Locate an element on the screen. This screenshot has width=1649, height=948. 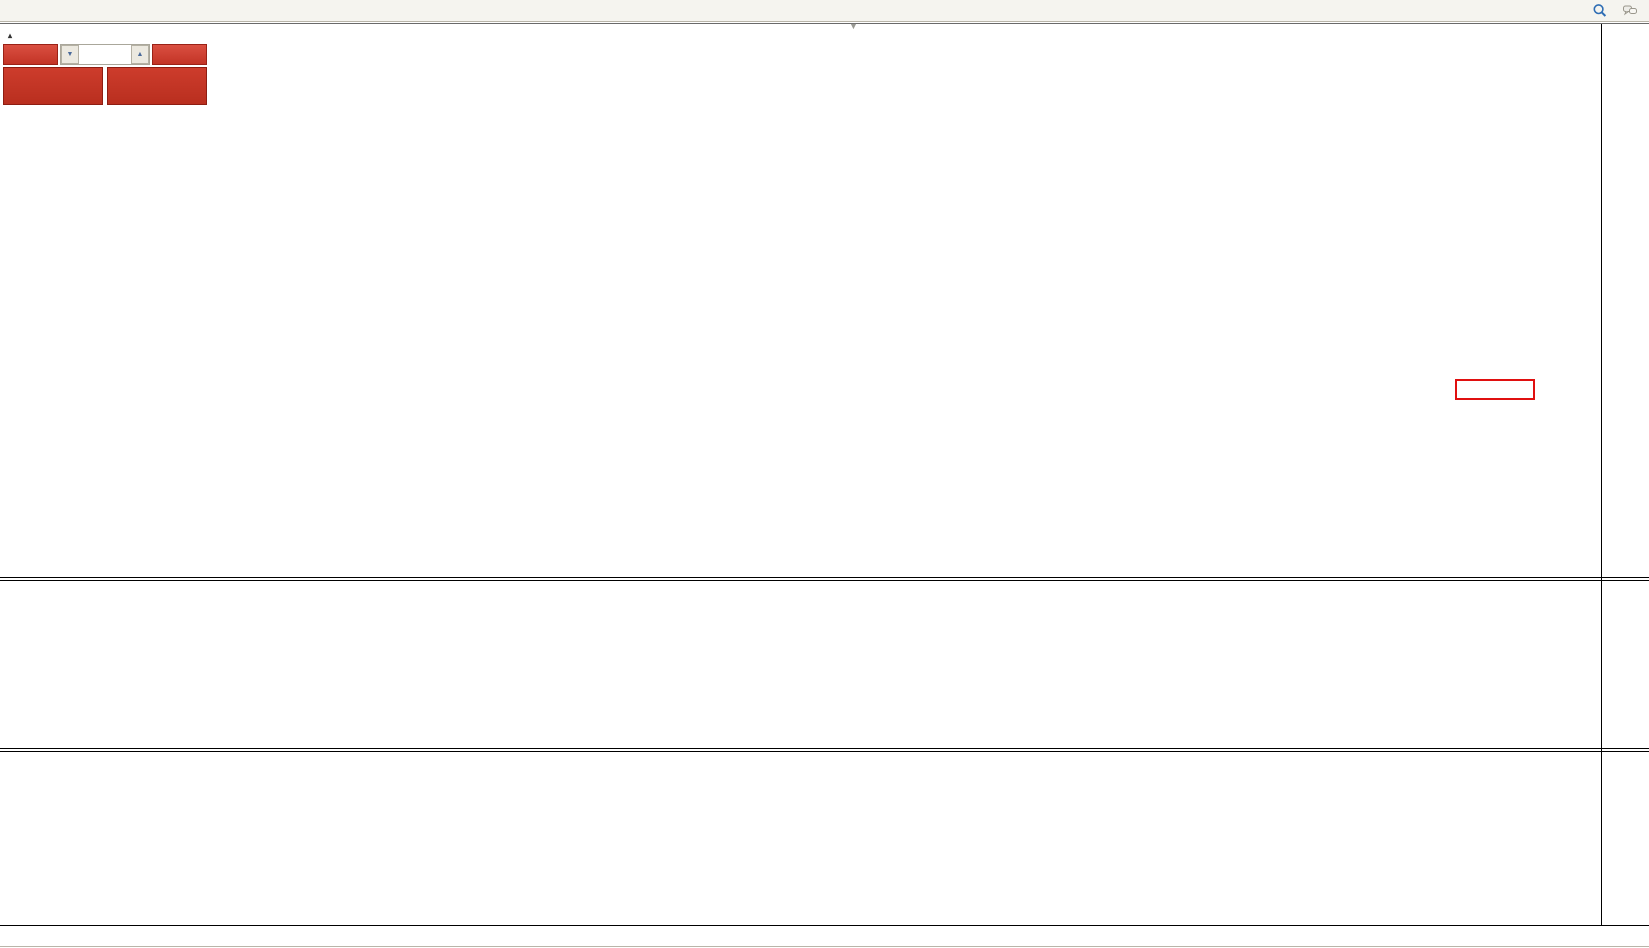
time-axis-line is located at coordinates (824, 925).